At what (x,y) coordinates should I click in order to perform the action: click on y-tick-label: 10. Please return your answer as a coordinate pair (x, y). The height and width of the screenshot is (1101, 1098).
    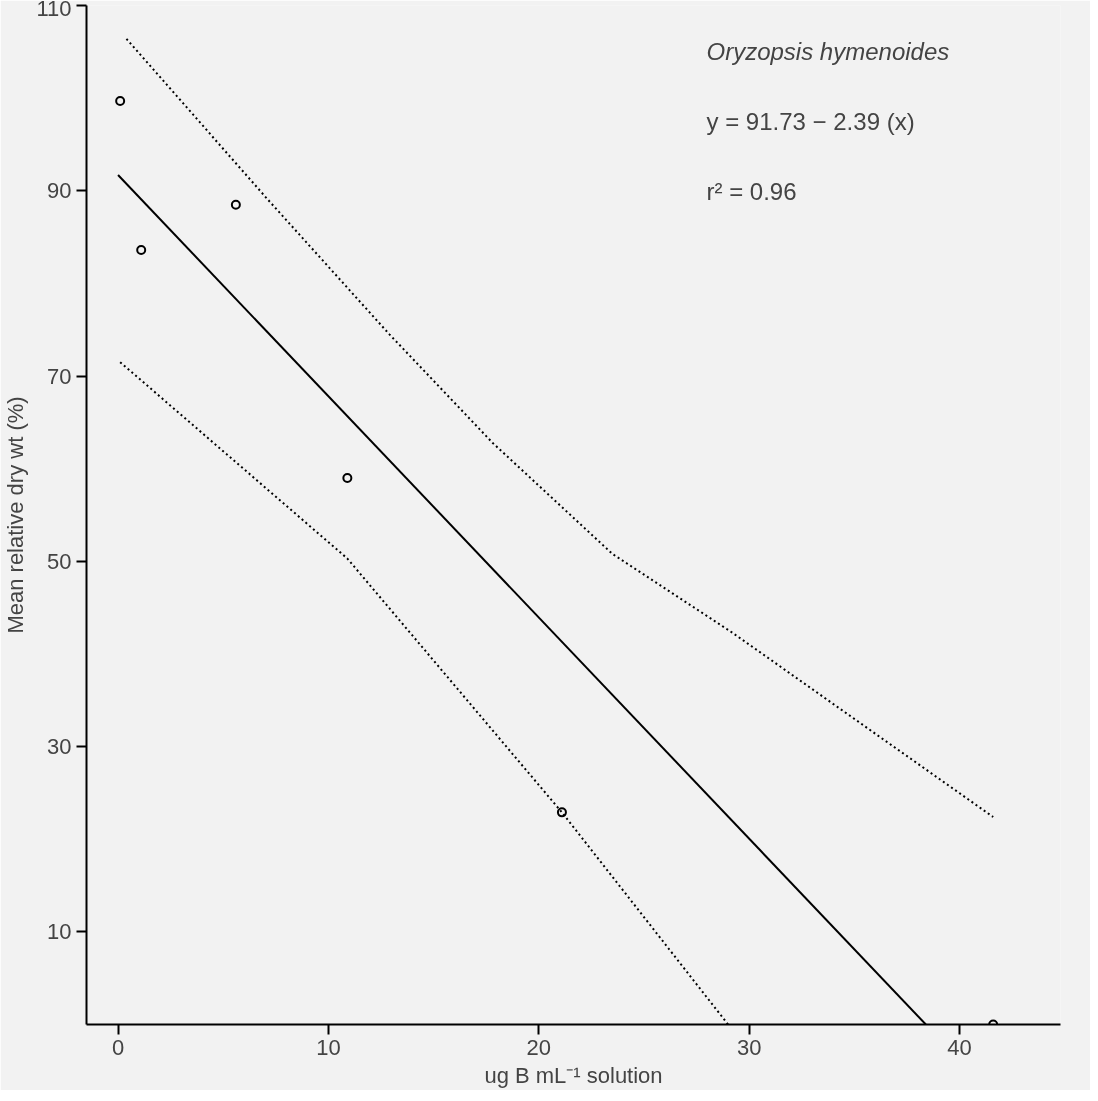
    Looking at the image, I should click on (59, 932).